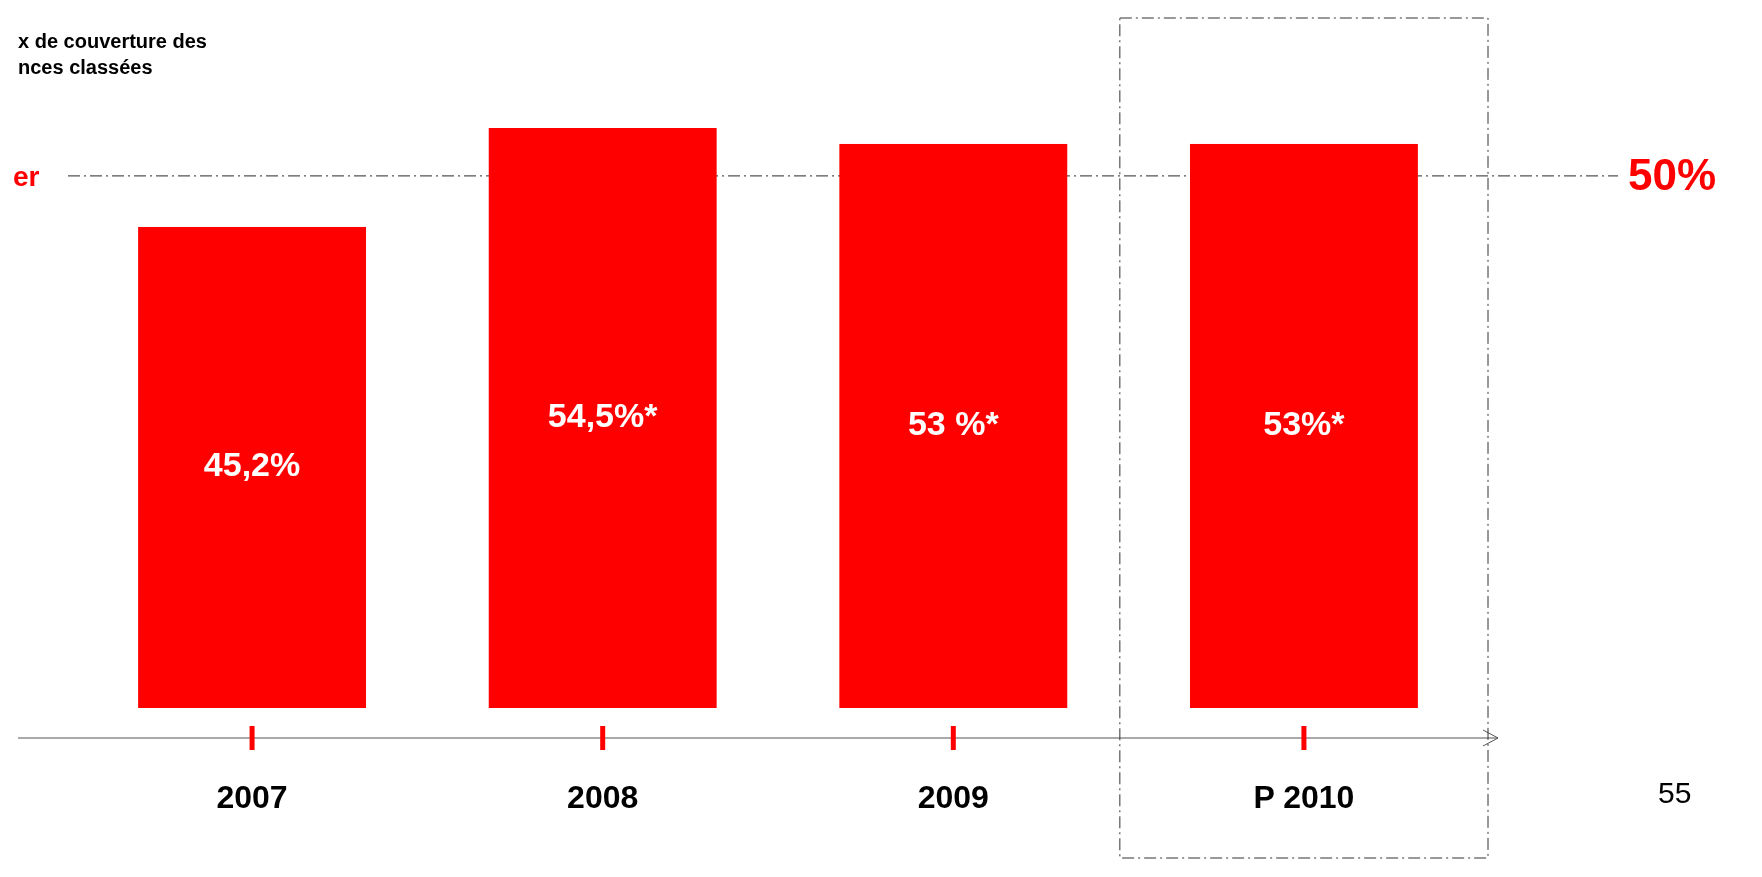  What do you see at coordinates (252, 797) in the screenshot?
I see `x-tick-label: 2007` at bounding box center [252, 797].